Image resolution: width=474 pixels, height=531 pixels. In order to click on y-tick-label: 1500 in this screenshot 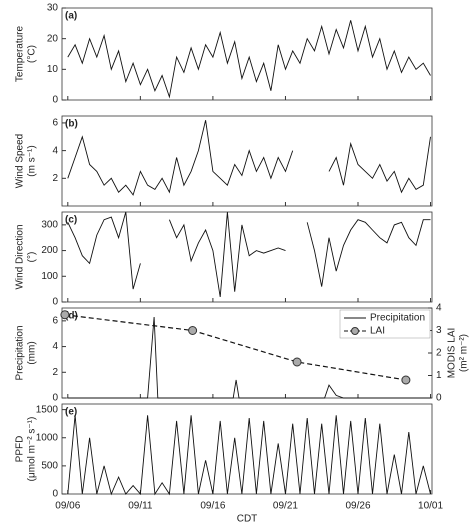, I will do `click(47, 409)`.